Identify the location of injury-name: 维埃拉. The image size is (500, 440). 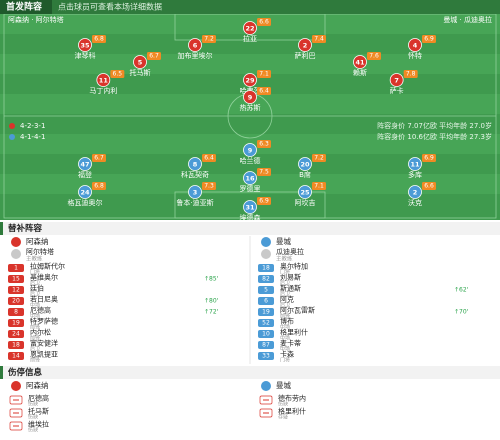
(38, 424).